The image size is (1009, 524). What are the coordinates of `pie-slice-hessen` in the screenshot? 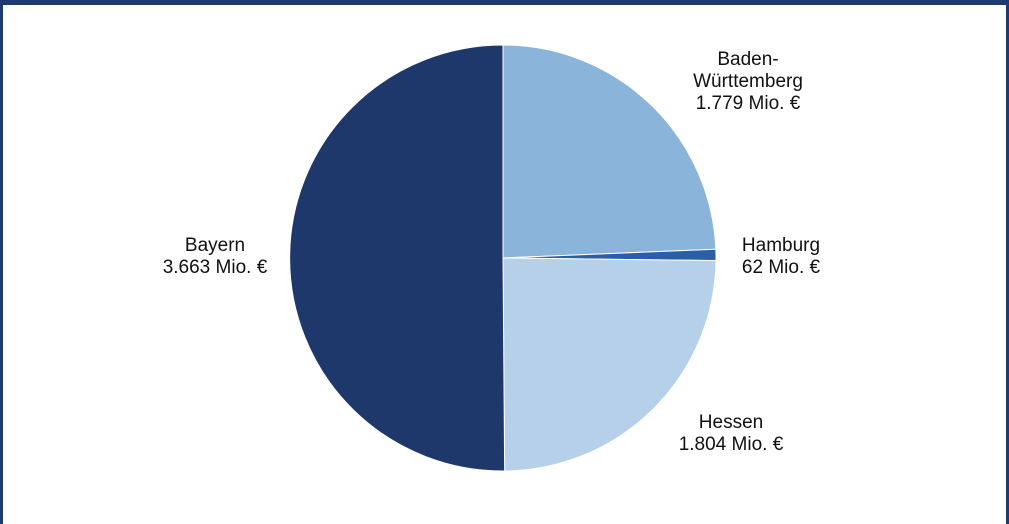 It's located at (609, 364).